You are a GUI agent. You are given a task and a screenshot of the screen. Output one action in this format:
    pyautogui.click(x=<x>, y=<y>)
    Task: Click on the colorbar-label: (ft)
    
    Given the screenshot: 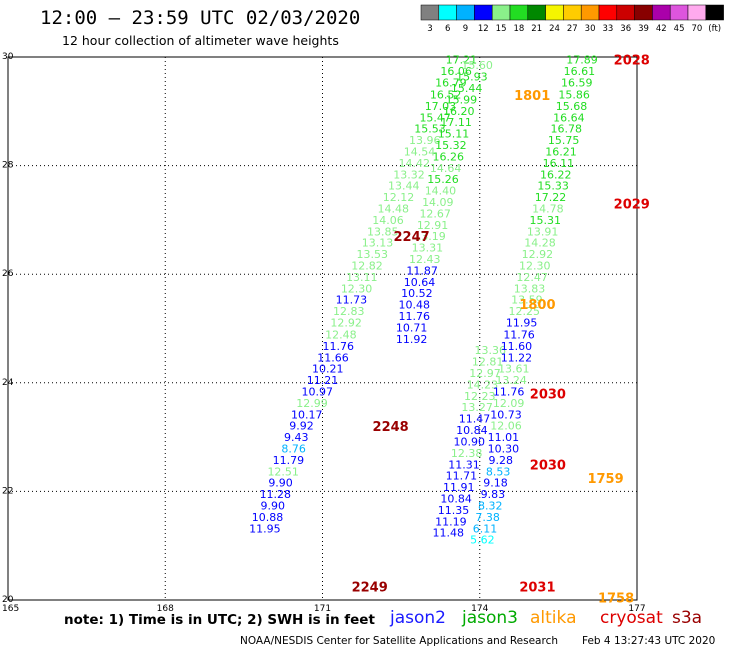 What is the action you would take?
    pyautogui.click(x=714, y=29)
    